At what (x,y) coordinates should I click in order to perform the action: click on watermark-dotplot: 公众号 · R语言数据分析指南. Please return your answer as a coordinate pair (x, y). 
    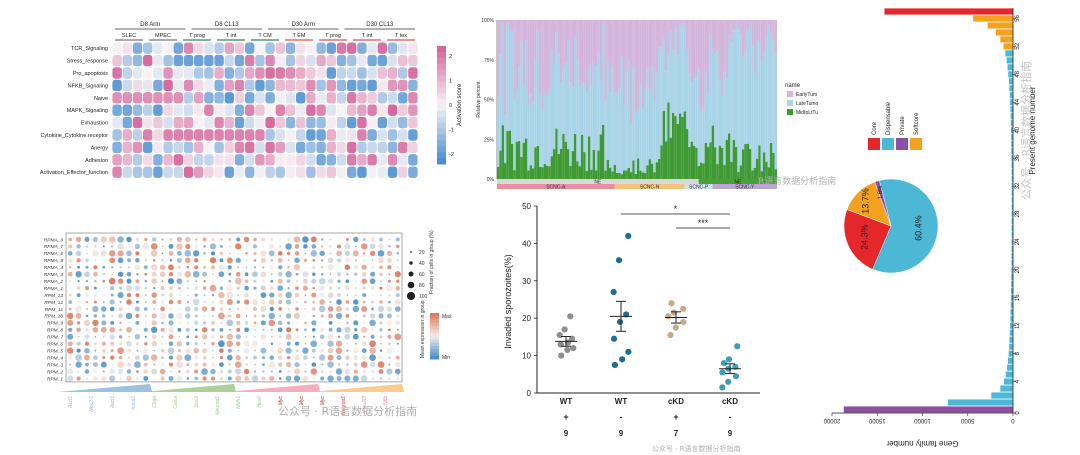
    Looking at the image, I should click on (347, 411).